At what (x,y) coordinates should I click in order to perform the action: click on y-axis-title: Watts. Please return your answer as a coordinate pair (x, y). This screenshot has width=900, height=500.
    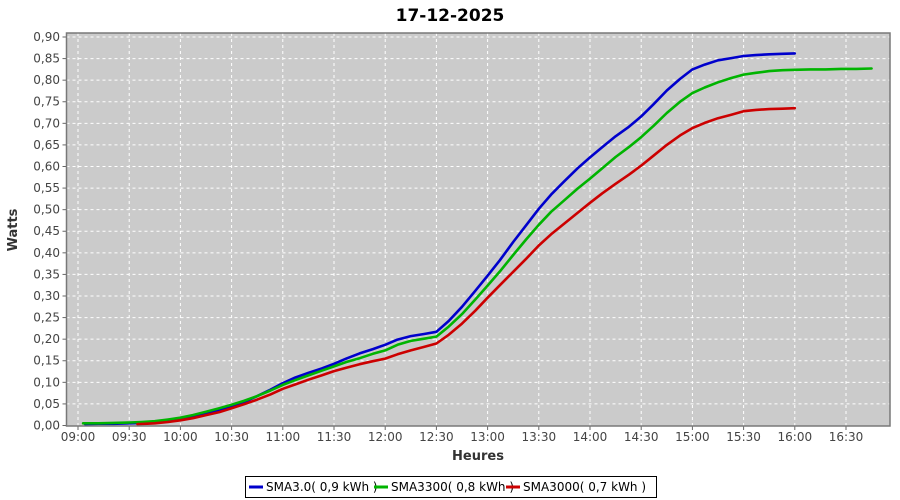
    Looking at the image, I should click on (13, 229).